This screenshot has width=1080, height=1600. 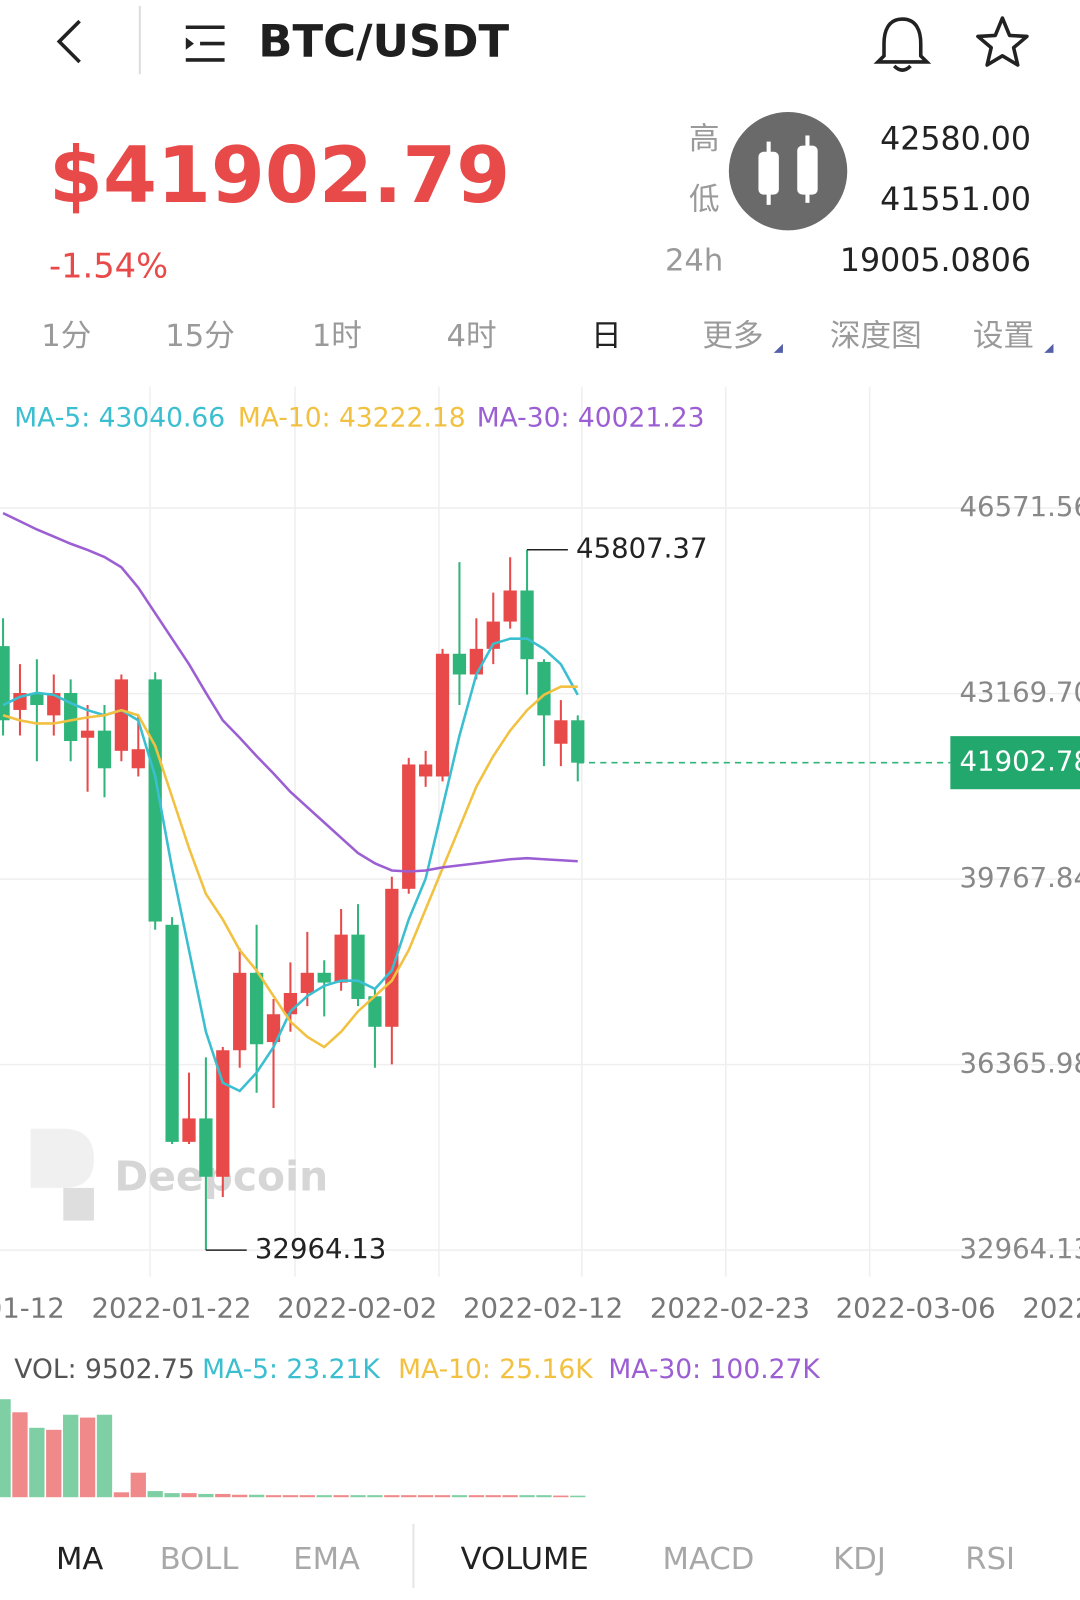 I want to click on indicator-tabs: MA BOLL EMA VOLUME MACD KDJ RSI, so click(x=535, y=1559).